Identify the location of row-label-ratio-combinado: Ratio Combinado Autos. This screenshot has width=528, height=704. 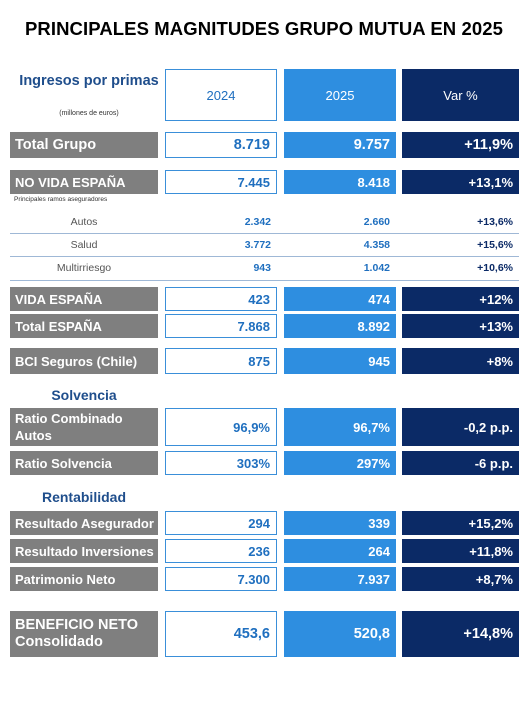
(84, 427).